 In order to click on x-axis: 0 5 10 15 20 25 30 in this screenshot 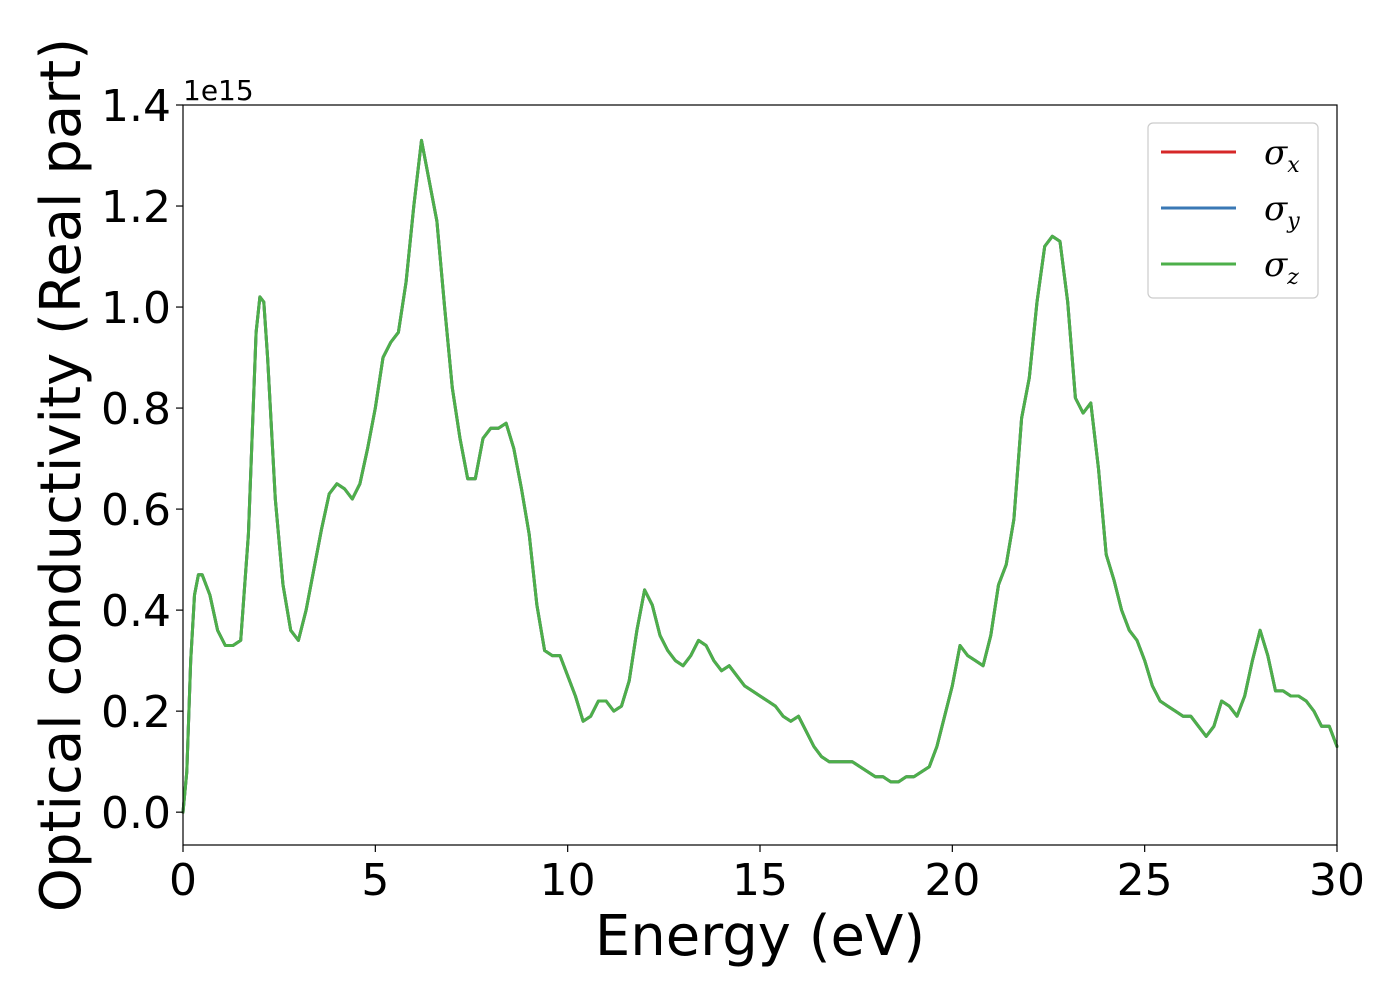, I will do `click(767, 875)`.